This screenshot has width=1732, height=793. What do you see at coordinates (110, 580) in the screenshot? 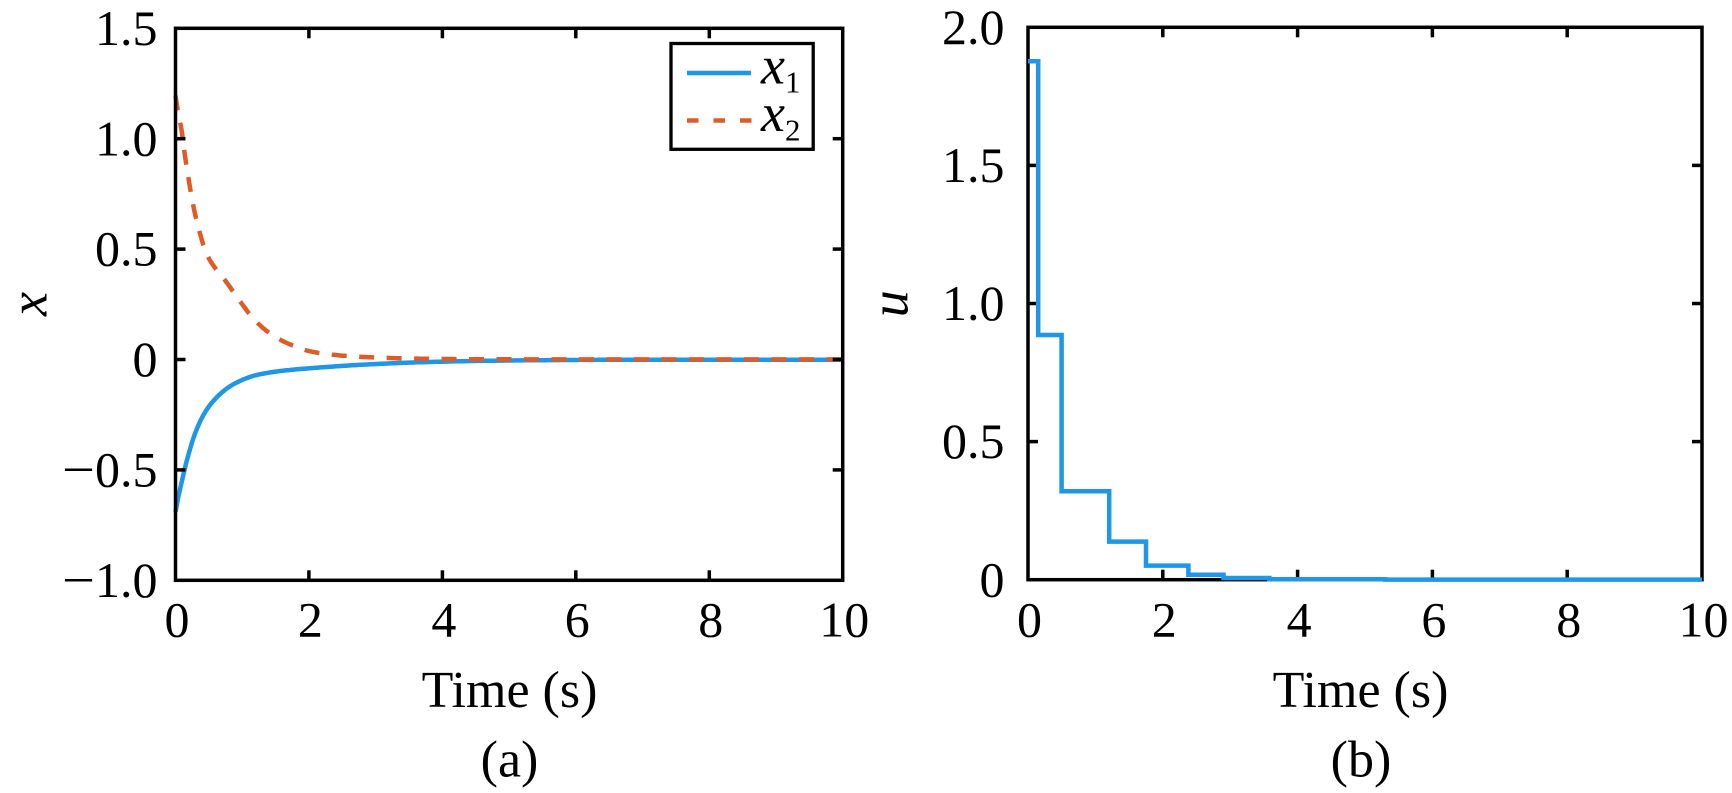
I see `svg-text: −1.0` at bounding box center [110, 580].